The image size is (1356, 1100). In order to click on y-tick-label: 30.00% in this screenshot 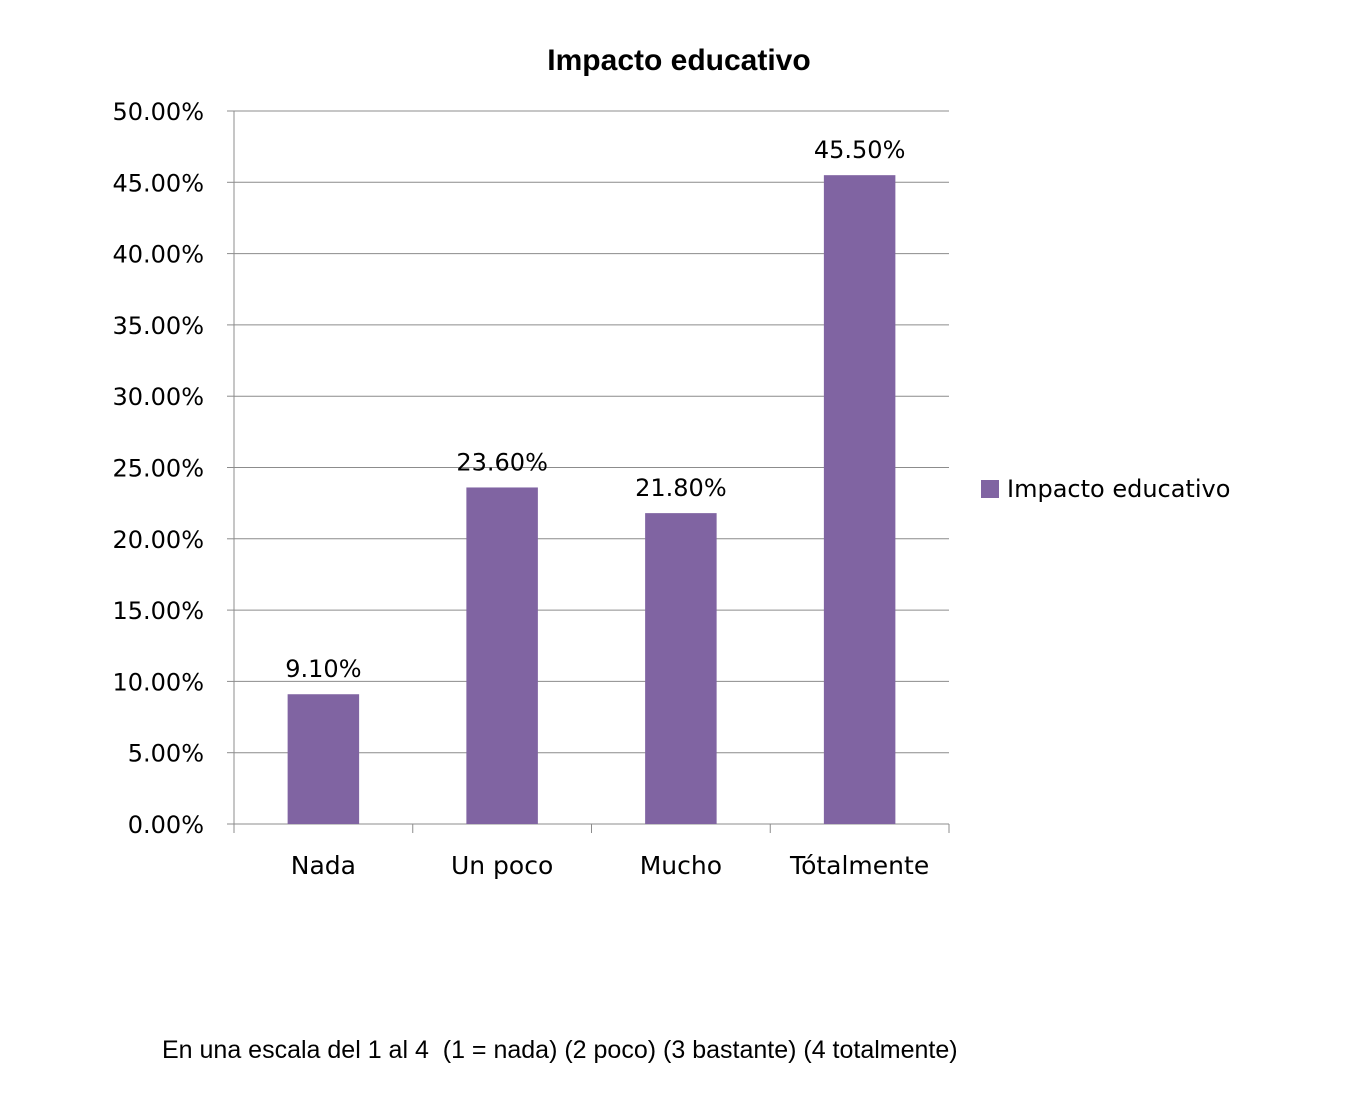, I will do `click(158, 397)`.